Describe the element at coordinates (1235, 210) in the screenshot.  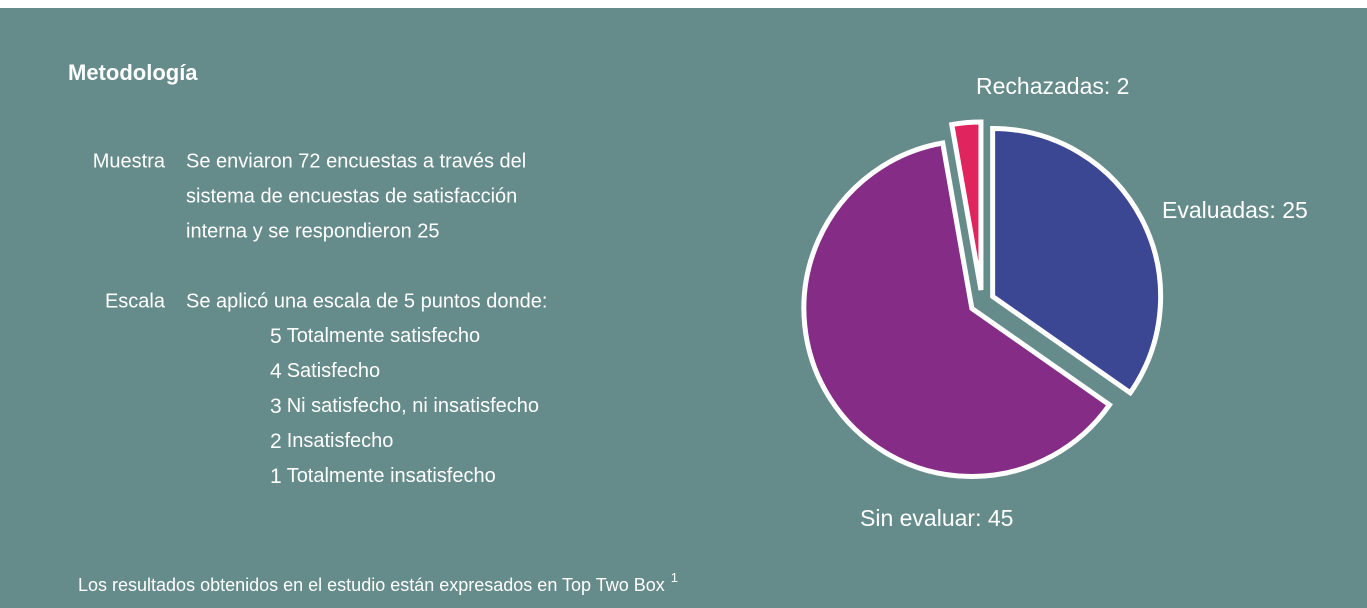
I see `slice-label: Evaluadas: 25` at that location.